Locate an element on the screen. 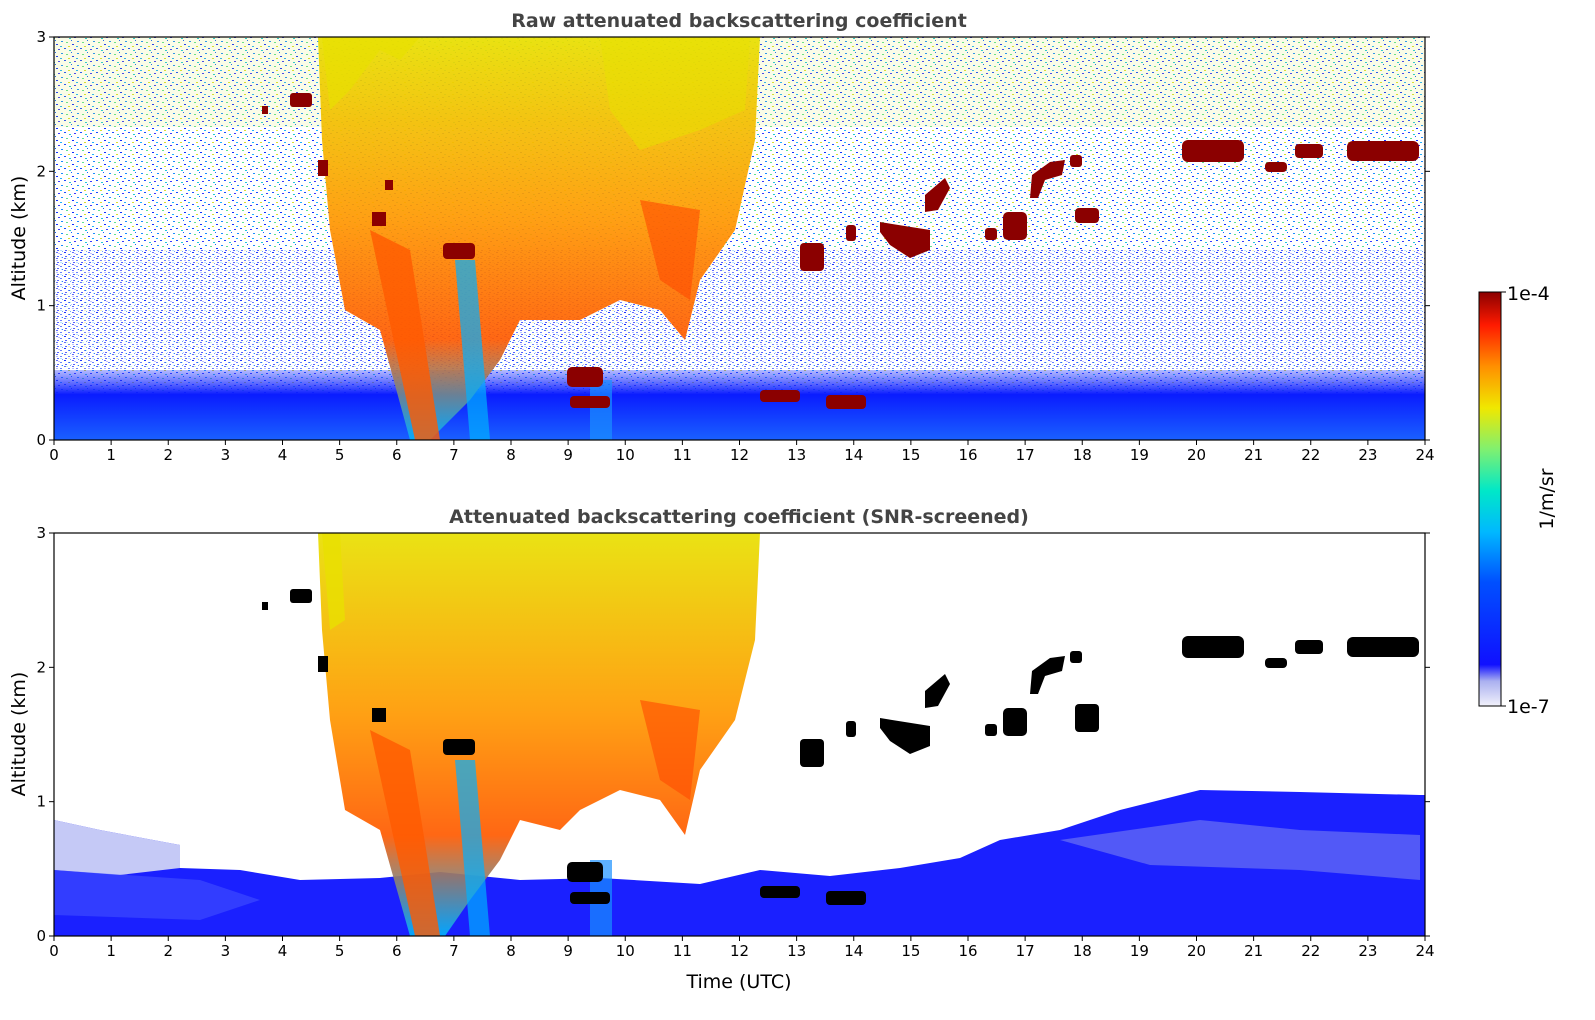  raw-surface-layer is located at coordinates (739, 405).